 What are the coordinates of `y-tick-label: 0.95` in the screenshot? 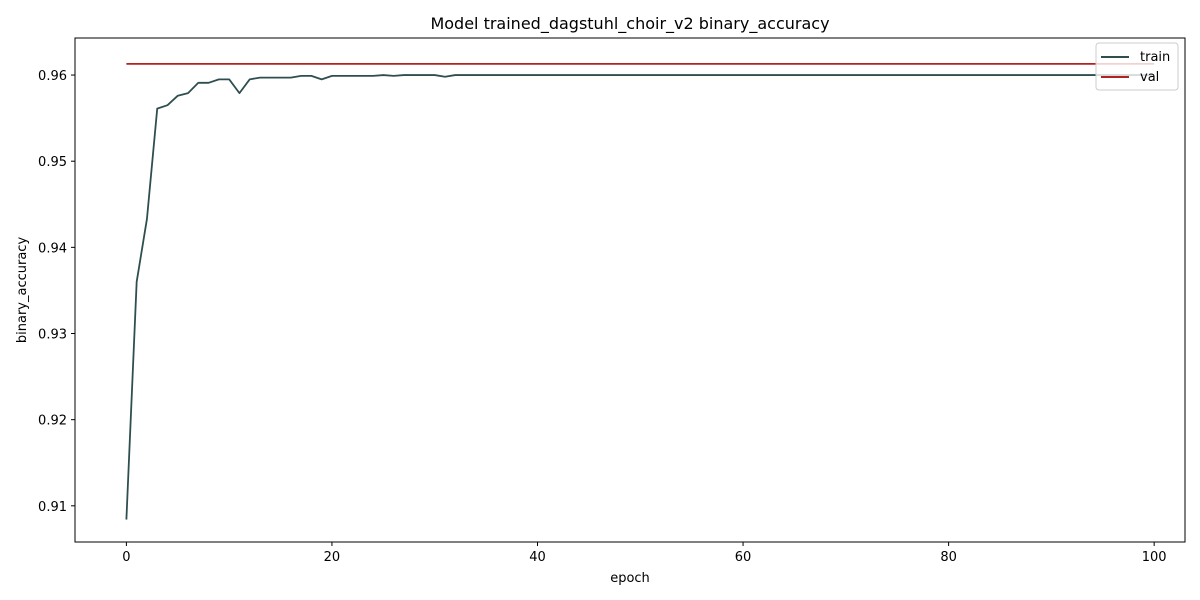 It's located at (52, 162).